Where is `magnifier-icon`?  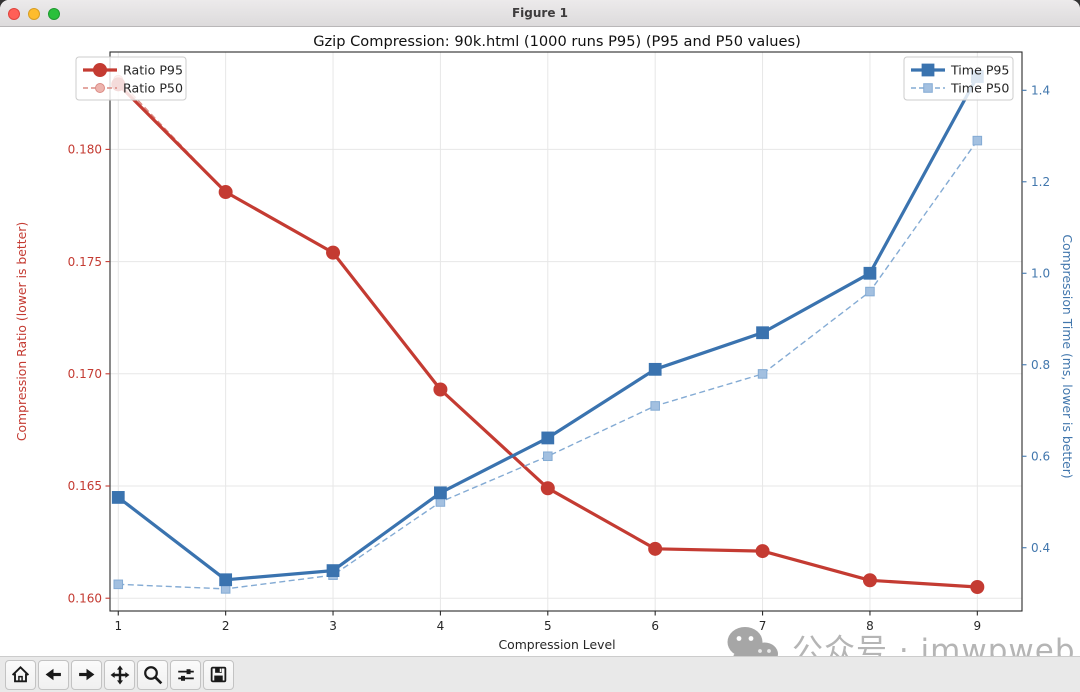
magnifier-icon is located at coordinates (152, 674).